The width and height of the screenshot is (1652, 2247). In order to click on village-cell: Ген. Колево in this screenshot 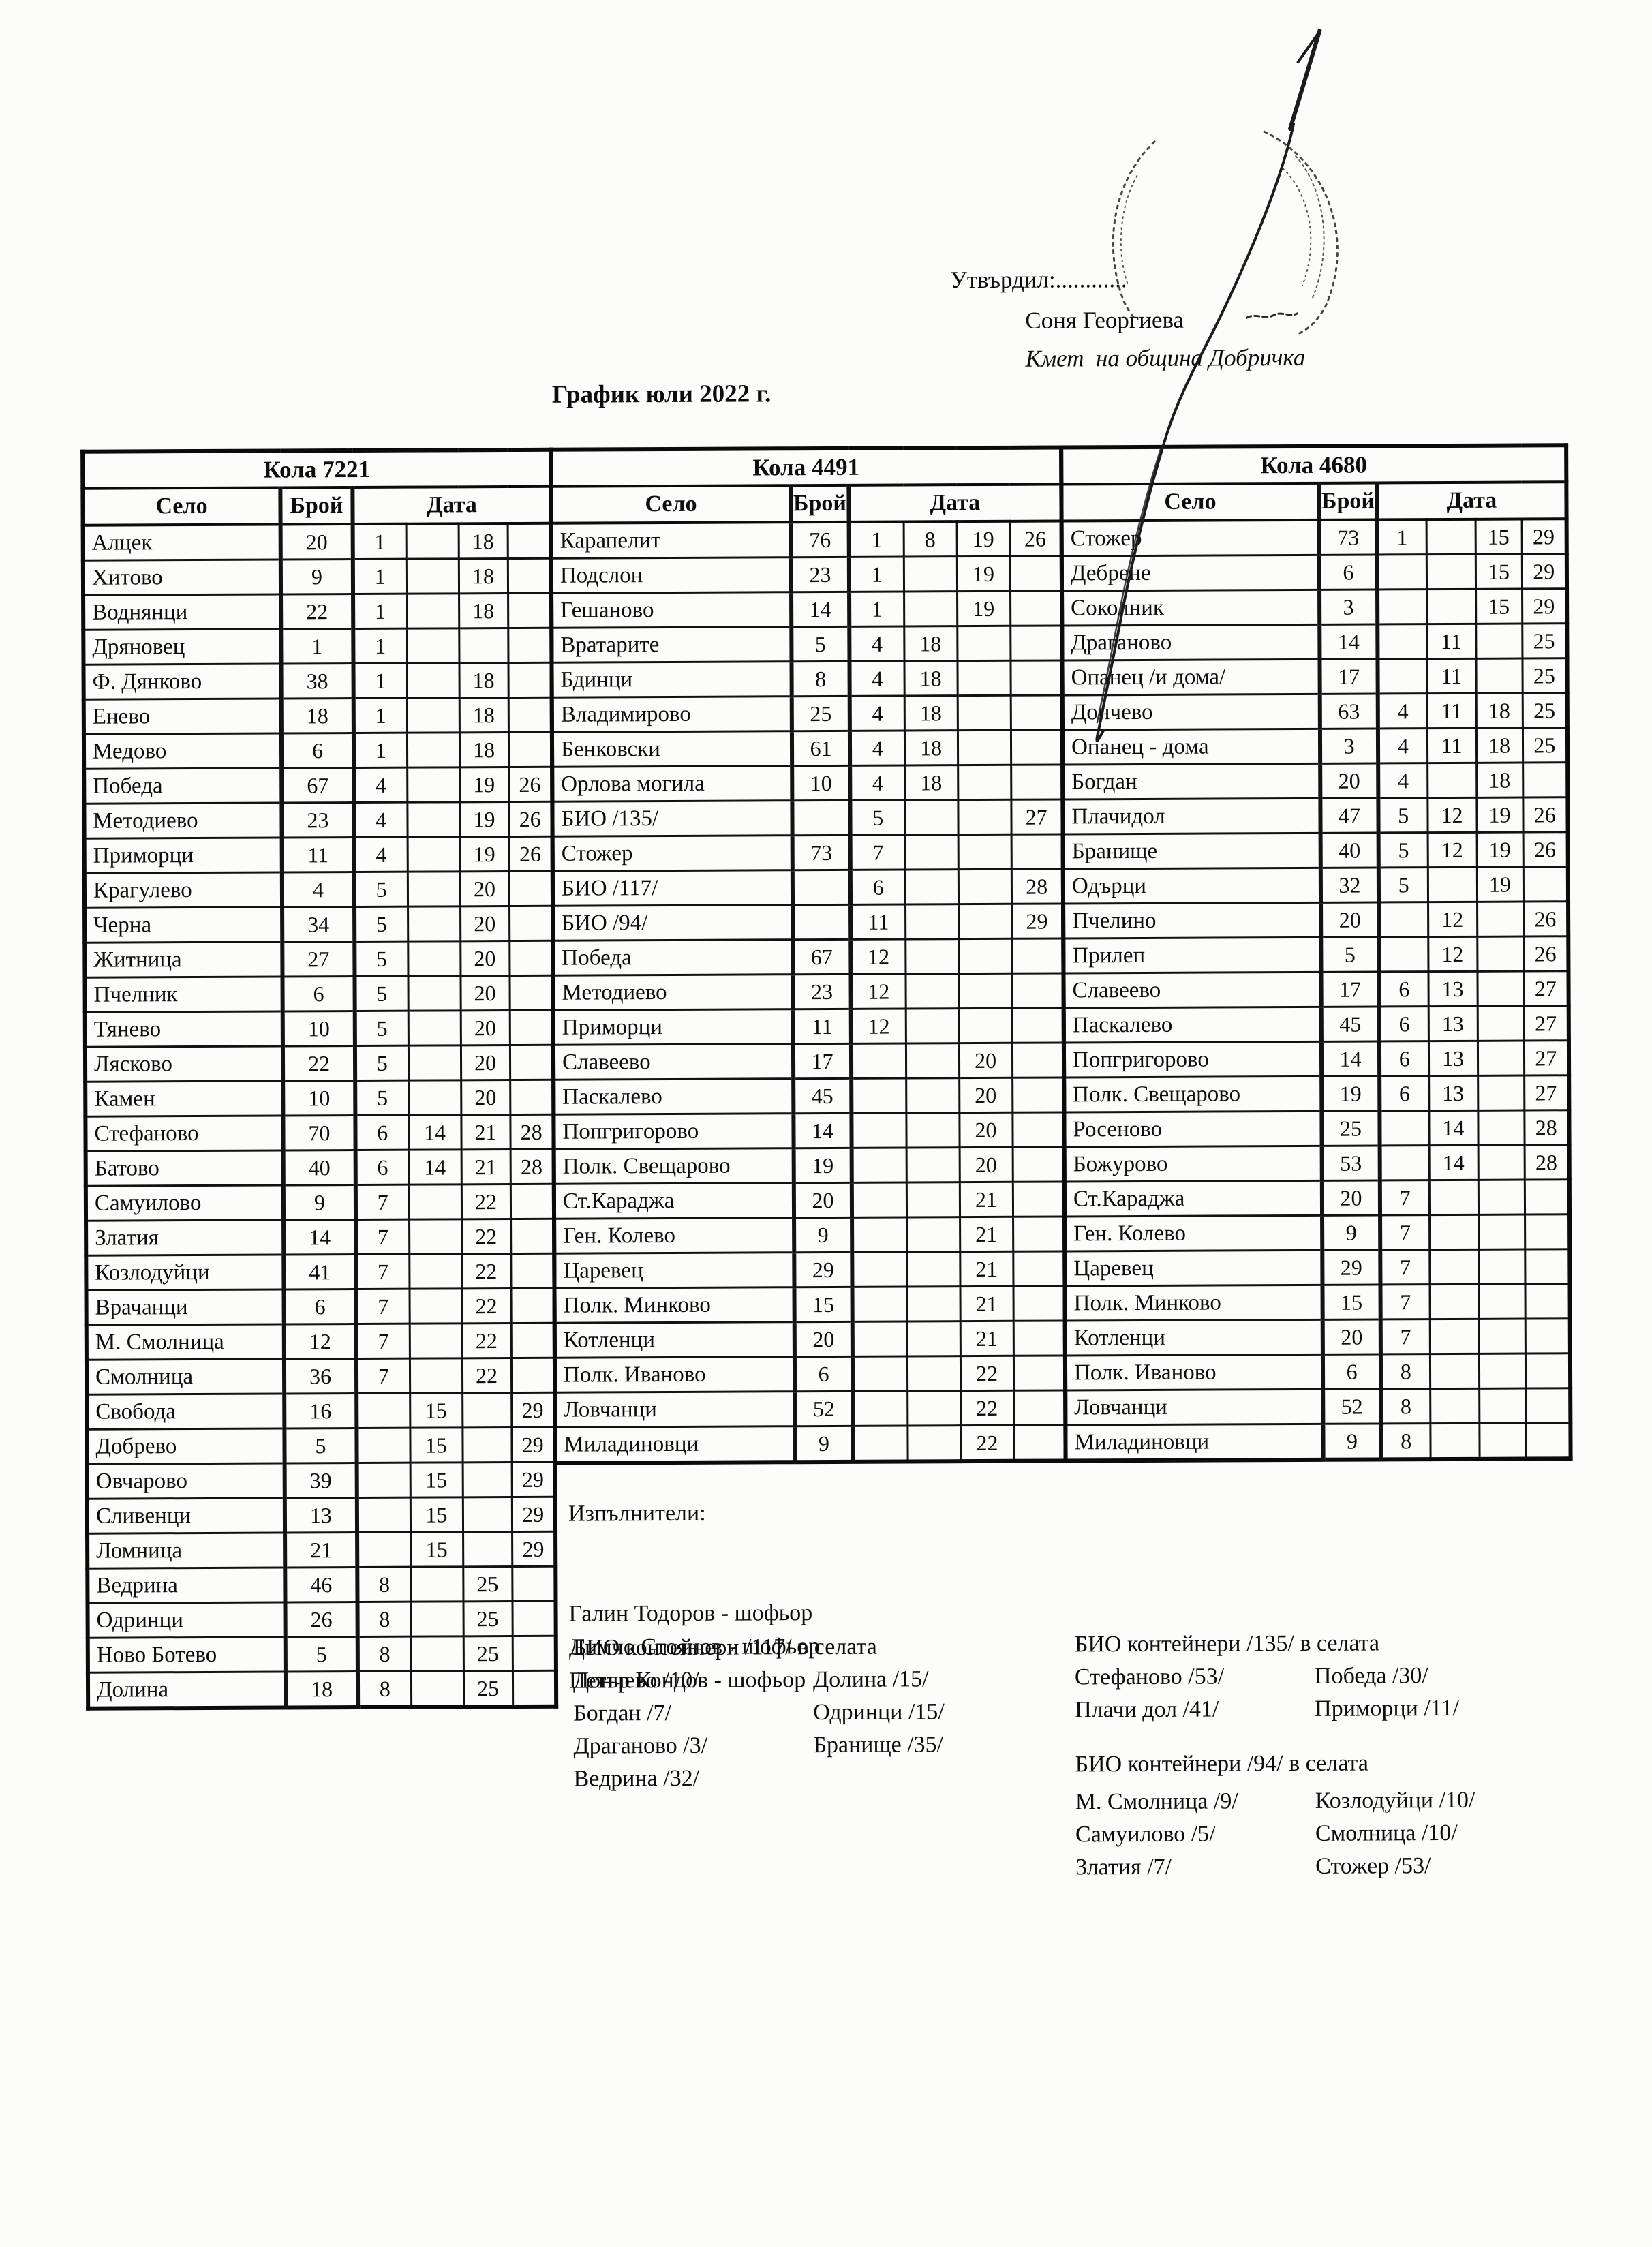, I will do `click(674, 1235)`.